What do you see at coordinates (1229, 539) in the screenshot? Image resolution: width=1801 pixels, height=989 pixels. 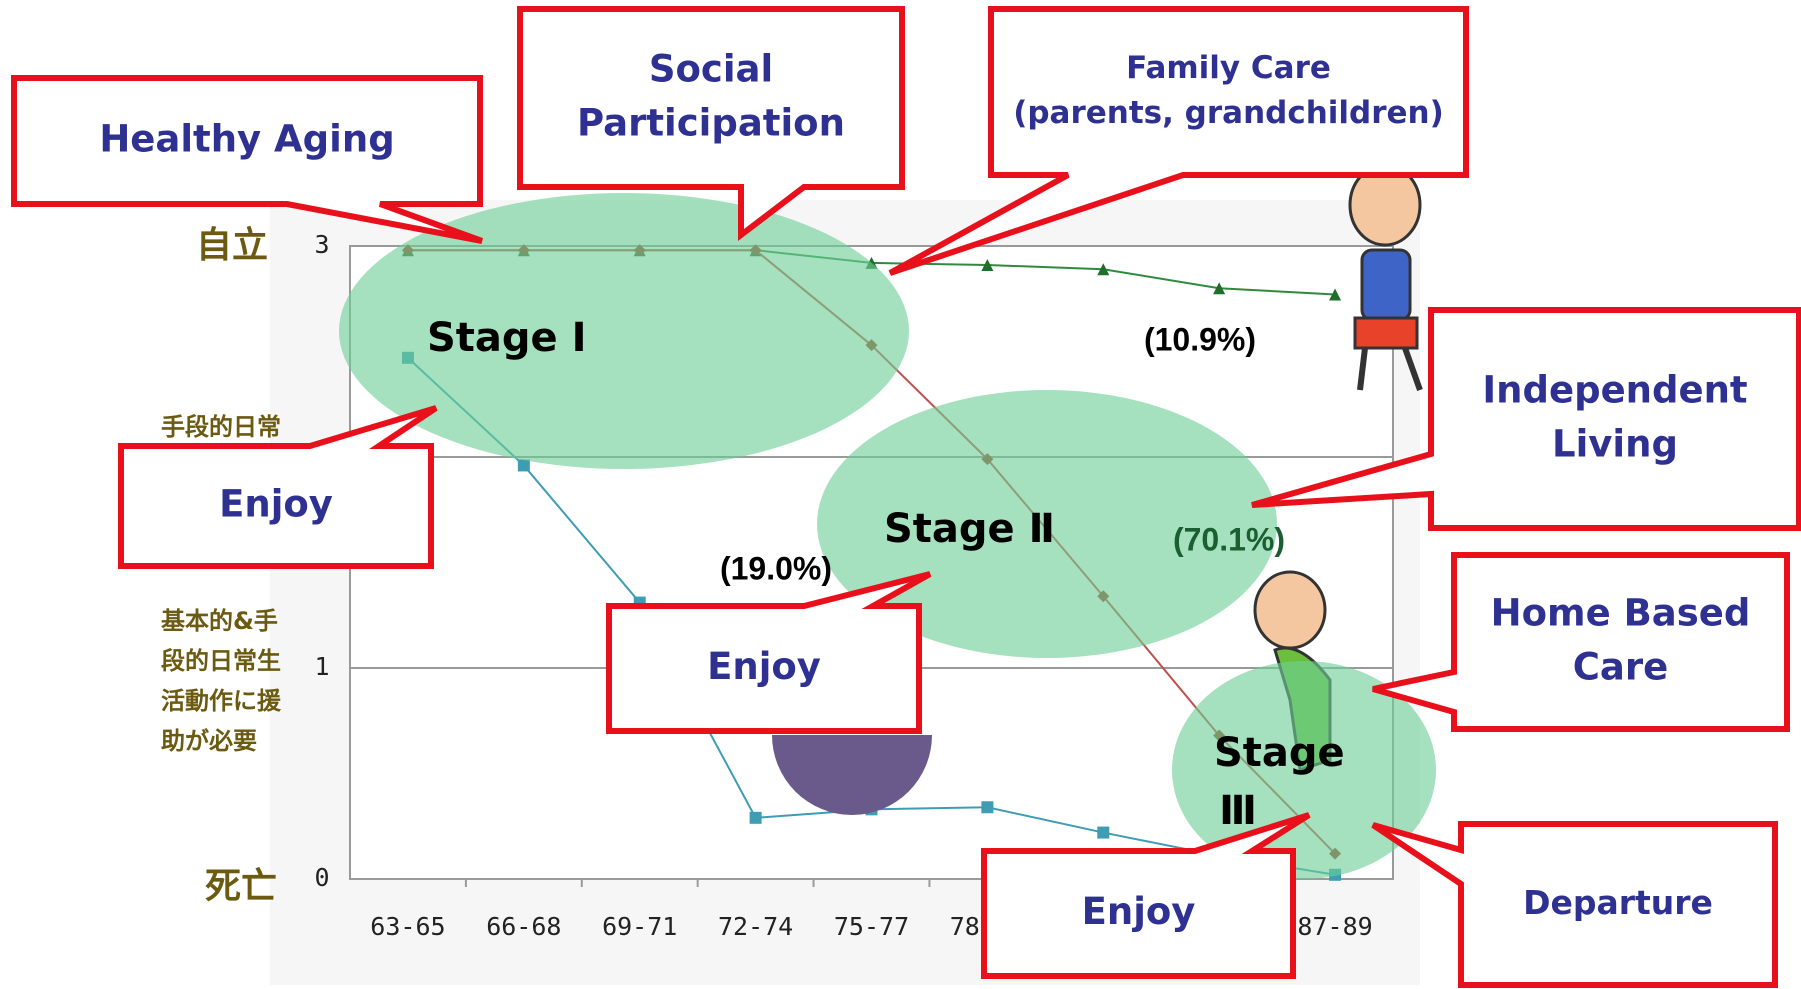 I see `percentage: (70.1%)` at bounding box center [1229, 539].